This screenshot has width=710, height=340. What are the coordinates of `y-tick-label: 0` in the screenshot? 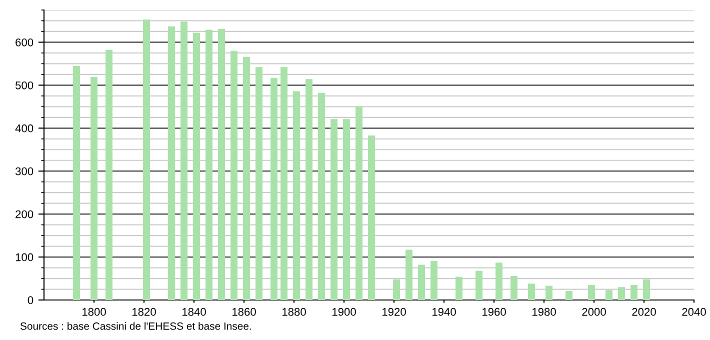 It's located at (31, 300).